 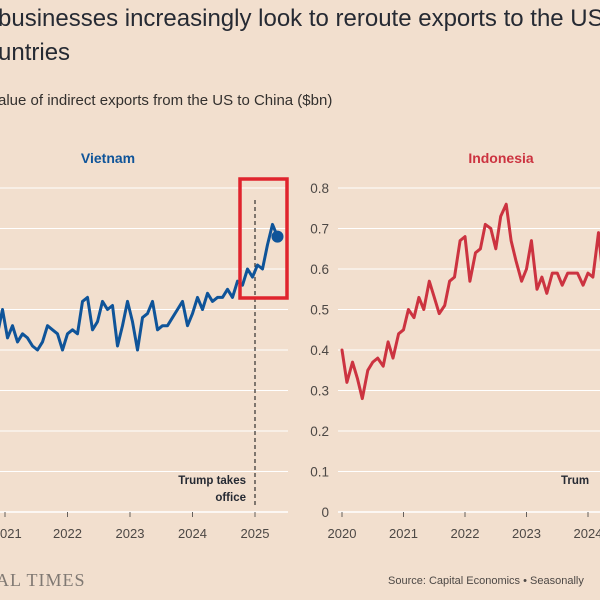 I want to click on trump-annotation-line2: office, so click(x=230, y=498).